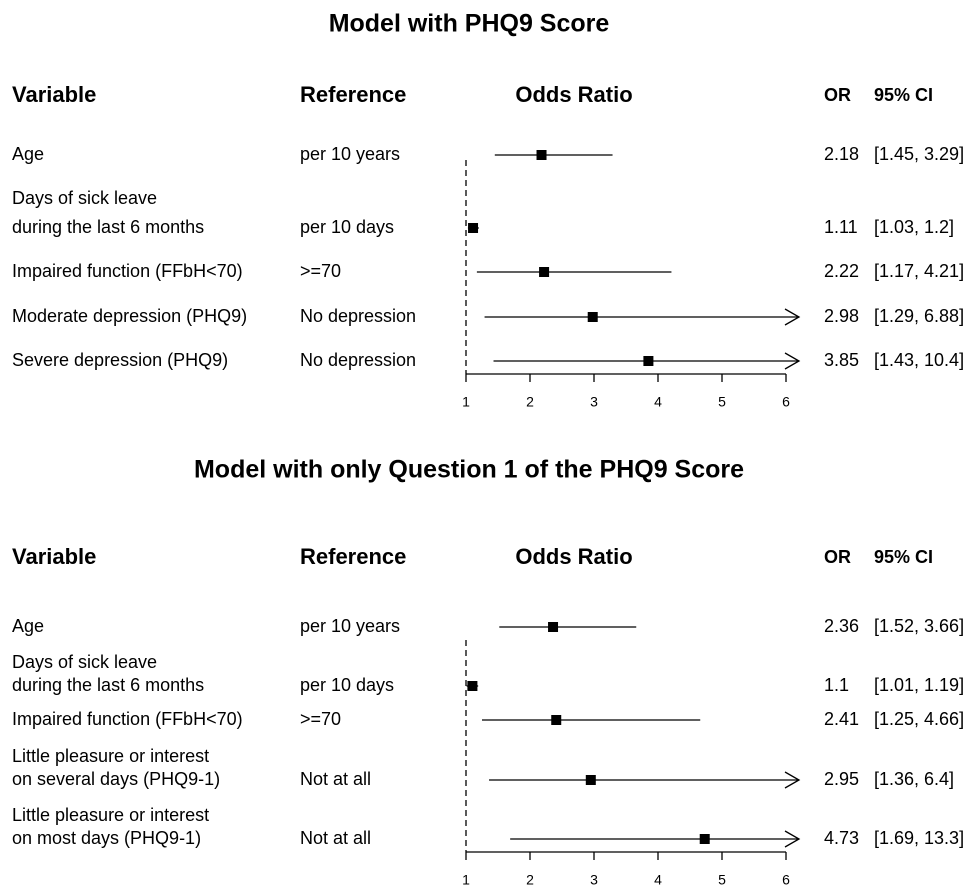 The width and height of the screenshot is (975, 888). What do you see at coordinates (116, 779) in the screenshot?
I see `variable-label: on several days (PHQ9-1)` at bounding box center [116, 779].